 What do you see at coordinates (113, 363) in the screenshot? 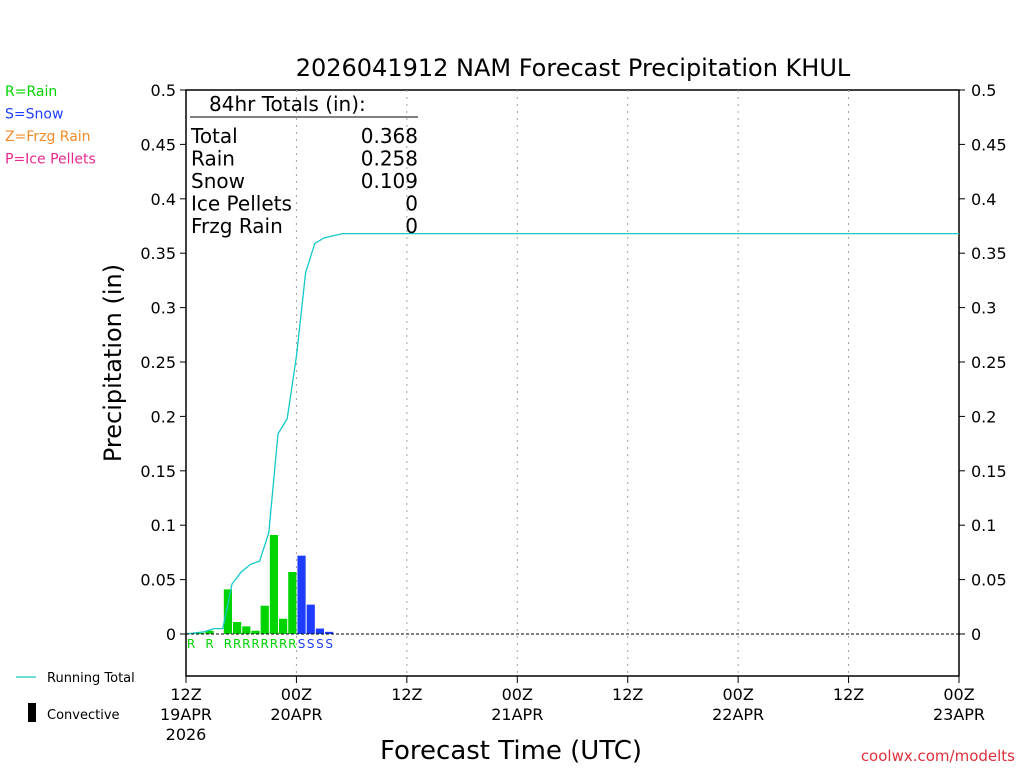
I see `y-axis-label: Precipitation (in)` at bounding box center [113, 363].